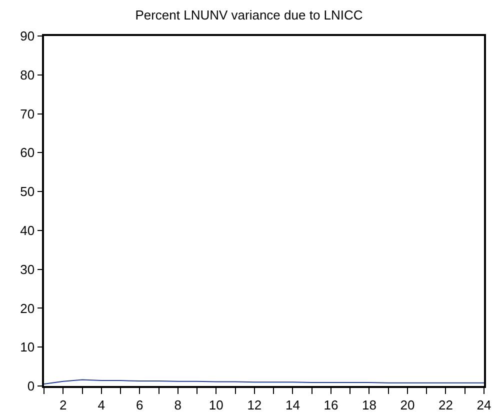 The width and height of the screenshot is (498, 414). What do you see at coordinates (27, 152) in the screenshot?
I see `y-tick-label: 60` at bounding box center [27, 152].